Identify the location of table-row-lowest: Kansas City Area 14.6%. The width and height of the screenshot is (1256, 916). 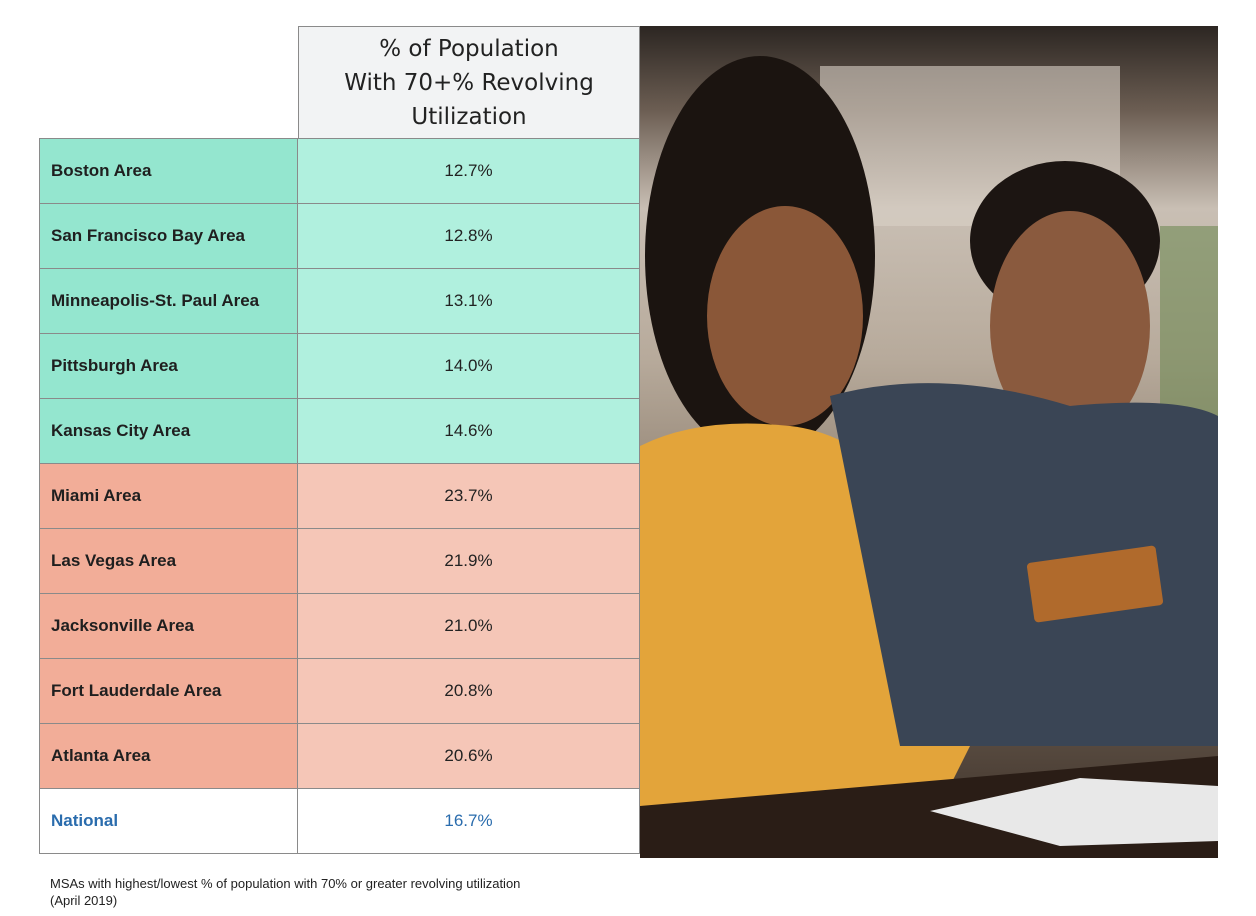
(339, 431).